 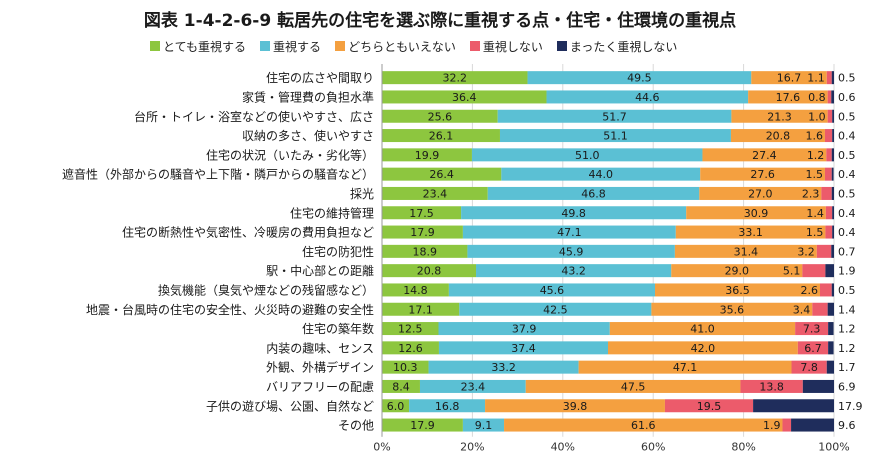 I want to click on data-label: 36.5, so click(x=737, y=290).